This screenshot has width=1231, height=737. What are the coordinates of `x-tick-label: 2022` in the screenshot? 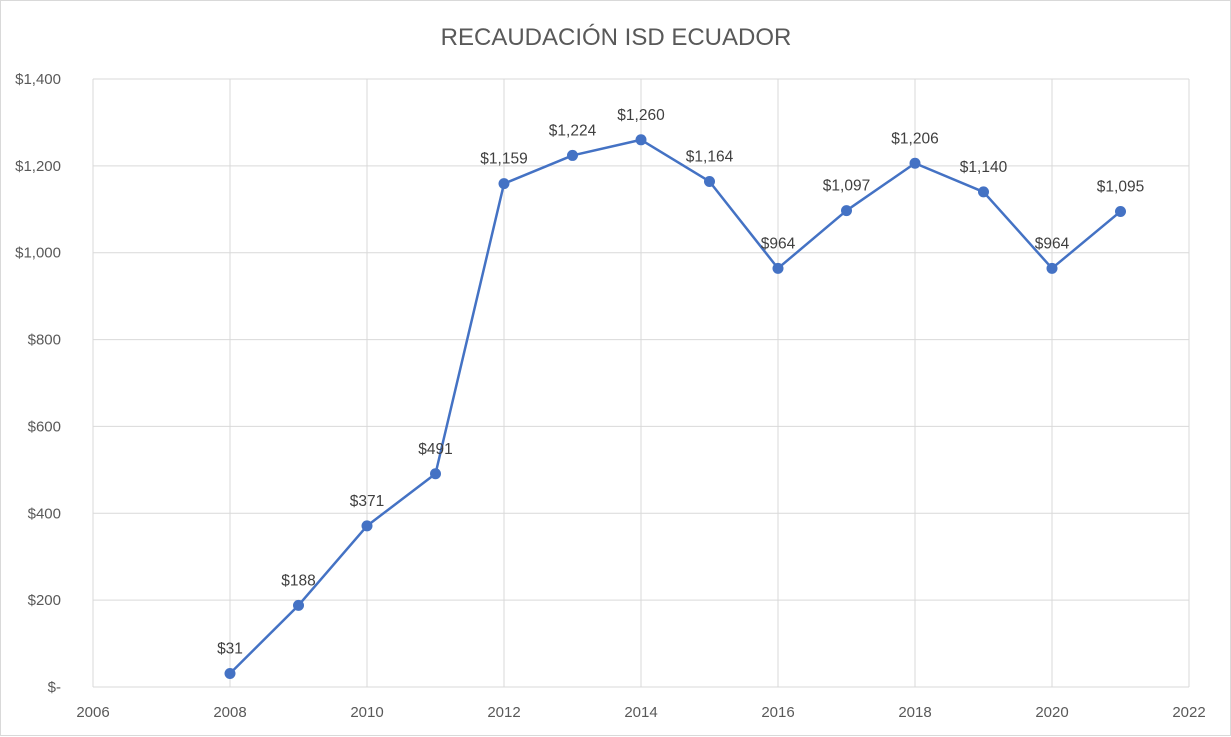 It's located at (1188, 712).